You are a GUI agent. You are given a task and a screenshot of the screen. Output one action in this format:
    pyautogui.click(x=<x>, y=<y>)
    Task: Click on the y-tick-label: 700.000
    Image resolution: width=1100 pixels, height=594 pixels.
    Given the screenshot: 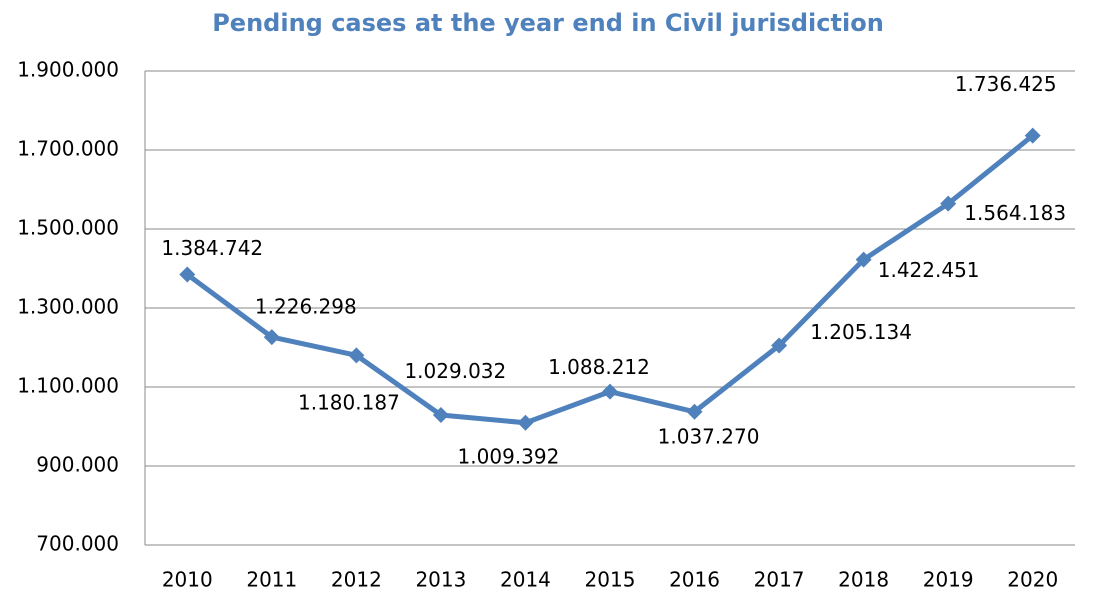 What is the action you would take?
    pyautogui.click(x=77, y=544)
    